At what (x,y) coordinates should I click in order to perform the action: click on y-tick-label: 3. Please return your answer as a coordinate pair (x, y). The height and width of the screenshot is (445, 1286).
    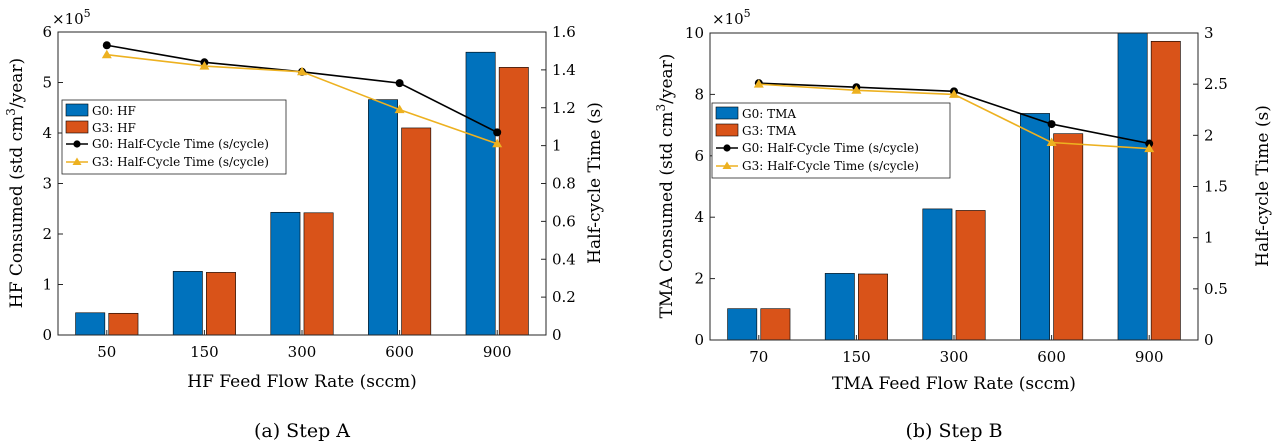
    Looking at the image, I should click on (47, 184).